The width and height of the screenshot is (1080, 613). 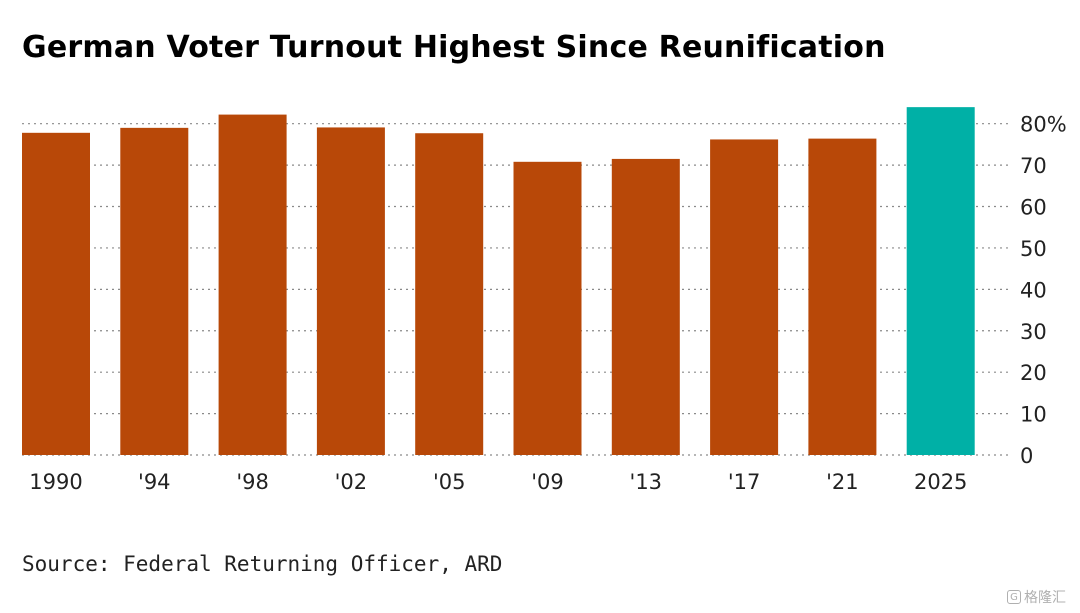 I want to click on x-tick-label: '21, so click(x=842, y=482).